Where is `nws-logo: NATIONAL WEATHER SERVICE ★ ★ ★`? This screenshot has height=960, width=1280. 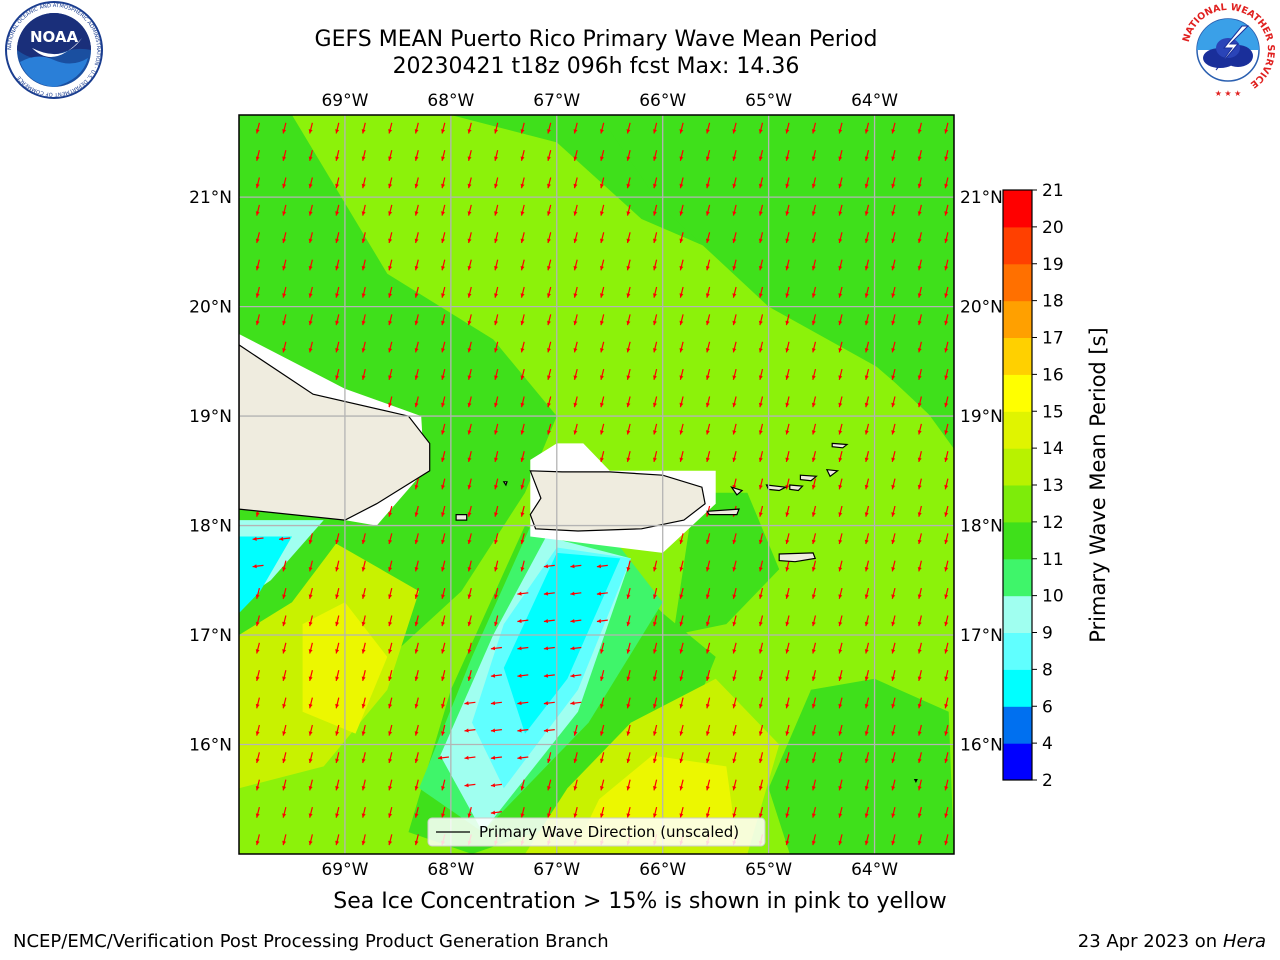 nws-logo: NATIONAL WEATHER SERVICE ★ ★ ★ is located at coordinates (1228, 50).